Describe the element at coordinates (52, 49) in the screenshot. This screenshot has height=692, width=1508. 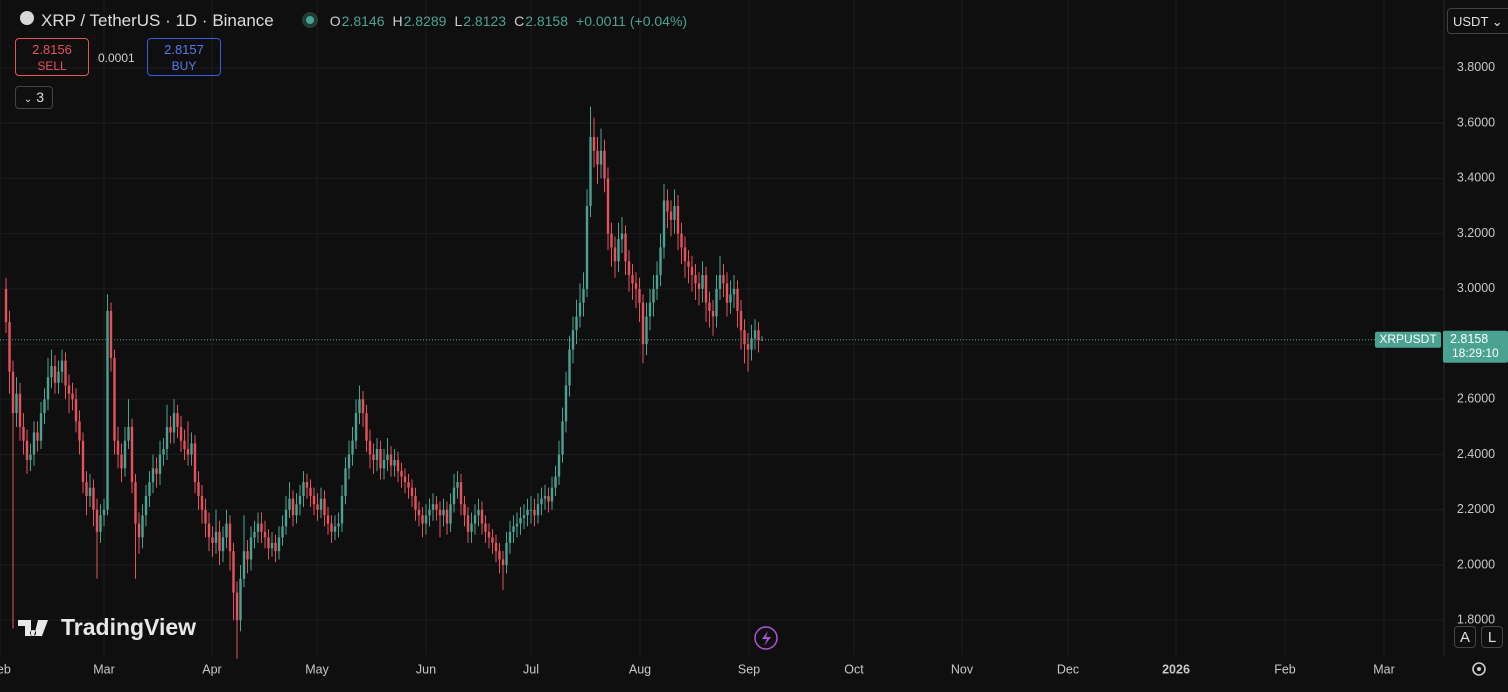
I see `sell-price: 2.8156` at that location.